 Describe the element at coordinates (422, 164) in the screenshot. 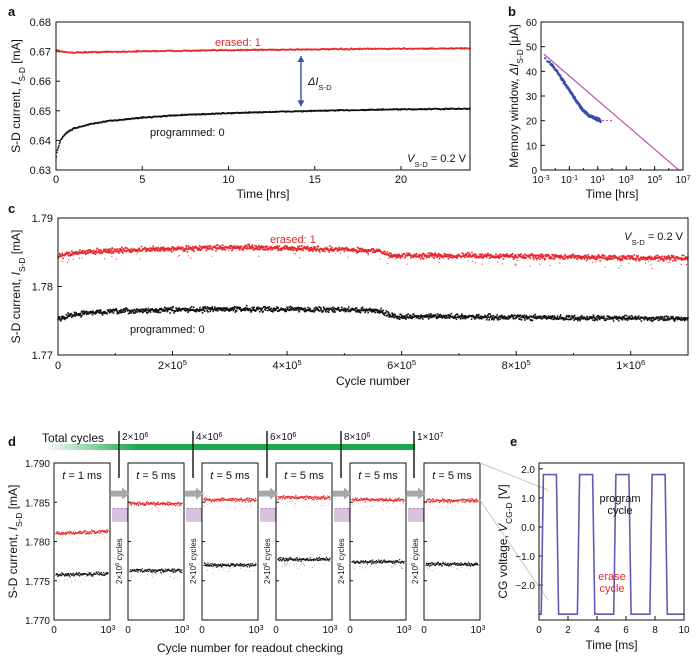

I see `text-part: S-D` at that location.